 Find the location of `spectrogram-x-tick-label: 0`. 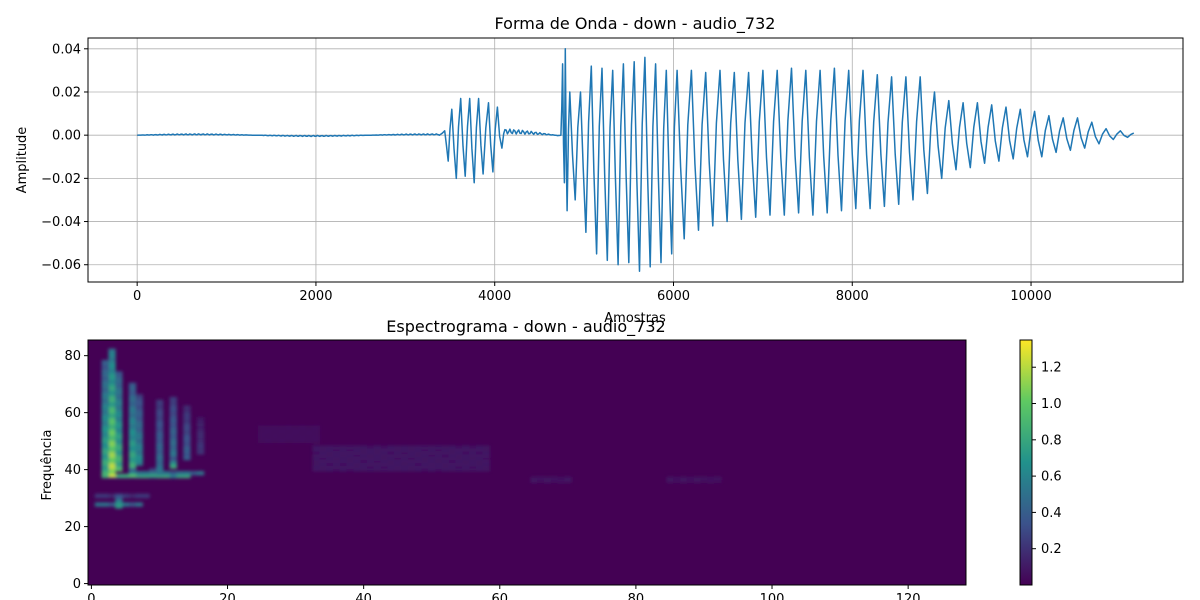

spectrogram-x-tick-label: 0 is located at coordinates (91, 596).